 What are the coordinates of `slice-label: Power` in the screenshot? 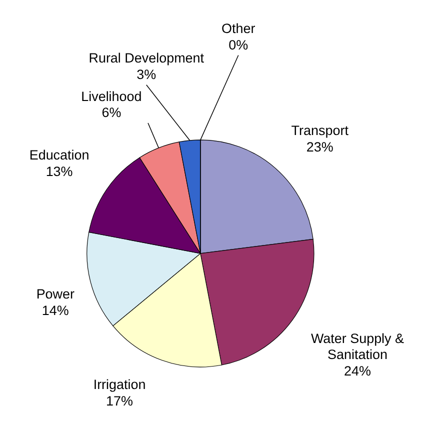 It's located at (56, 294).